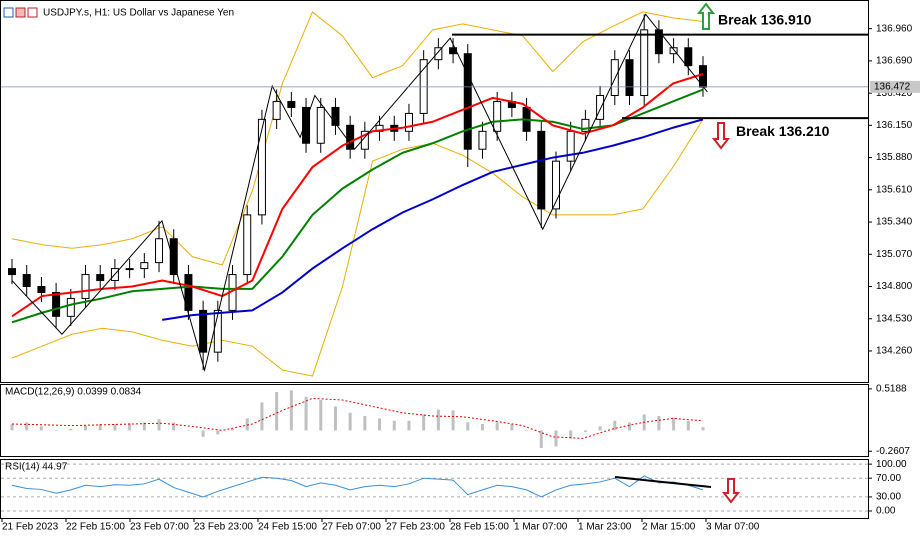  Describe the element at coordinates (223, 527) in the screenshot. I see `x-tick-label: 23 Feb 23:00` at that location.